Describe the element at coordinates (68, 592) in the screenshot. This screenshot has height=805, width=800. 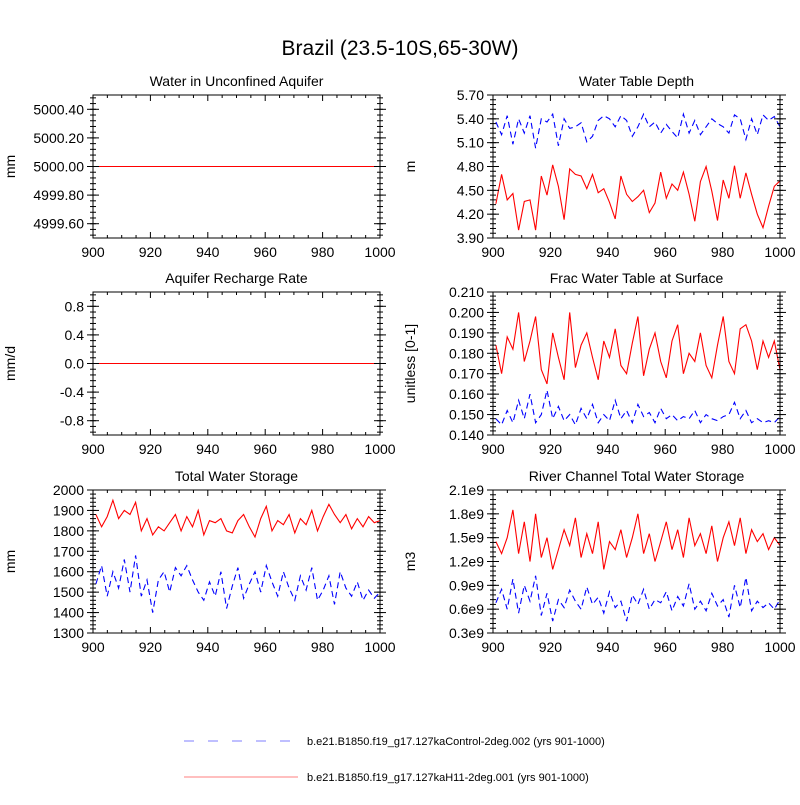
I see `y-tick-label: 1500` at that location.